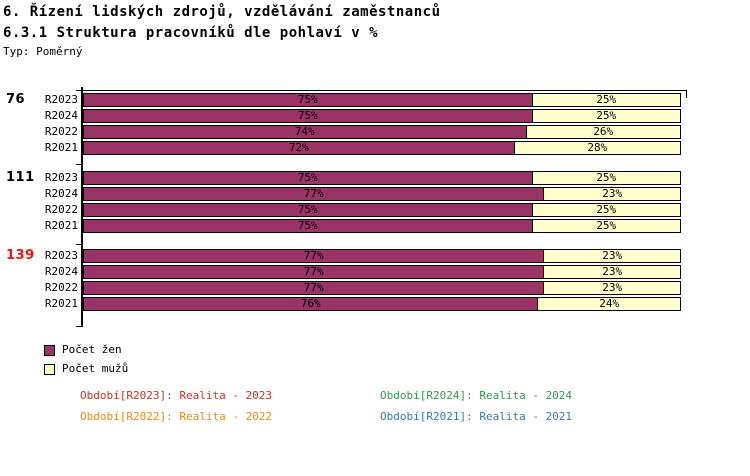  What do you see at coordinates (476, 395) in the screenshot?
I see `period-label: Období[R2024]: Realita - 2024` at bounding box center [476, 395].